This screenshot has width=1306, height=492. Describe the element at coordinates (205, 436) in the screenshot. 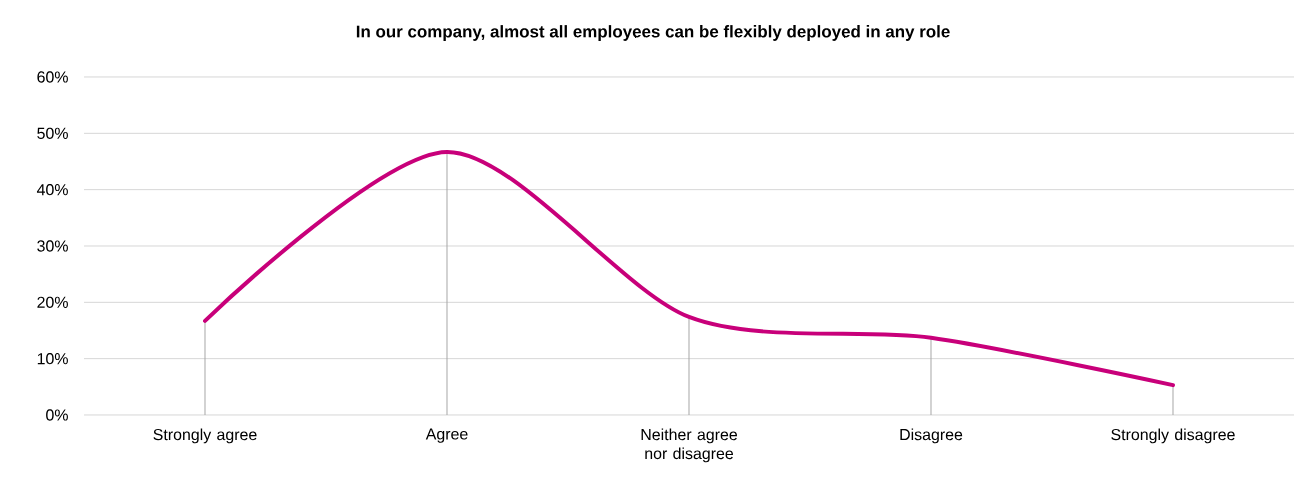

I see `x-tick-label: Strongly agree` at that location.